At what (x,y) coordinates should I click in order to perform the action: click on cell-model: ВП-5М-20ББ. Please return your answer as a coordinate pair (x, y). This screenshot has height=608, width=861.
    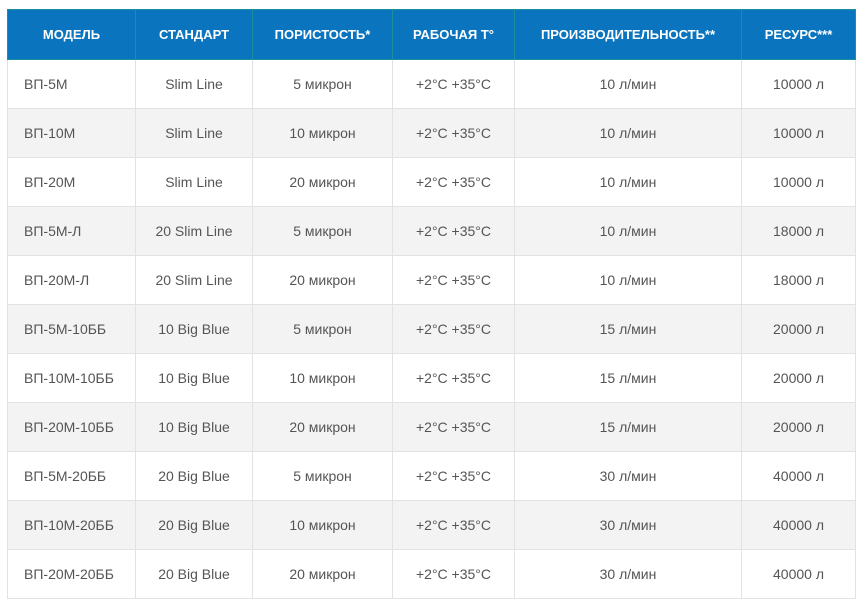
    Looking at the image, I should click on (71, 476).